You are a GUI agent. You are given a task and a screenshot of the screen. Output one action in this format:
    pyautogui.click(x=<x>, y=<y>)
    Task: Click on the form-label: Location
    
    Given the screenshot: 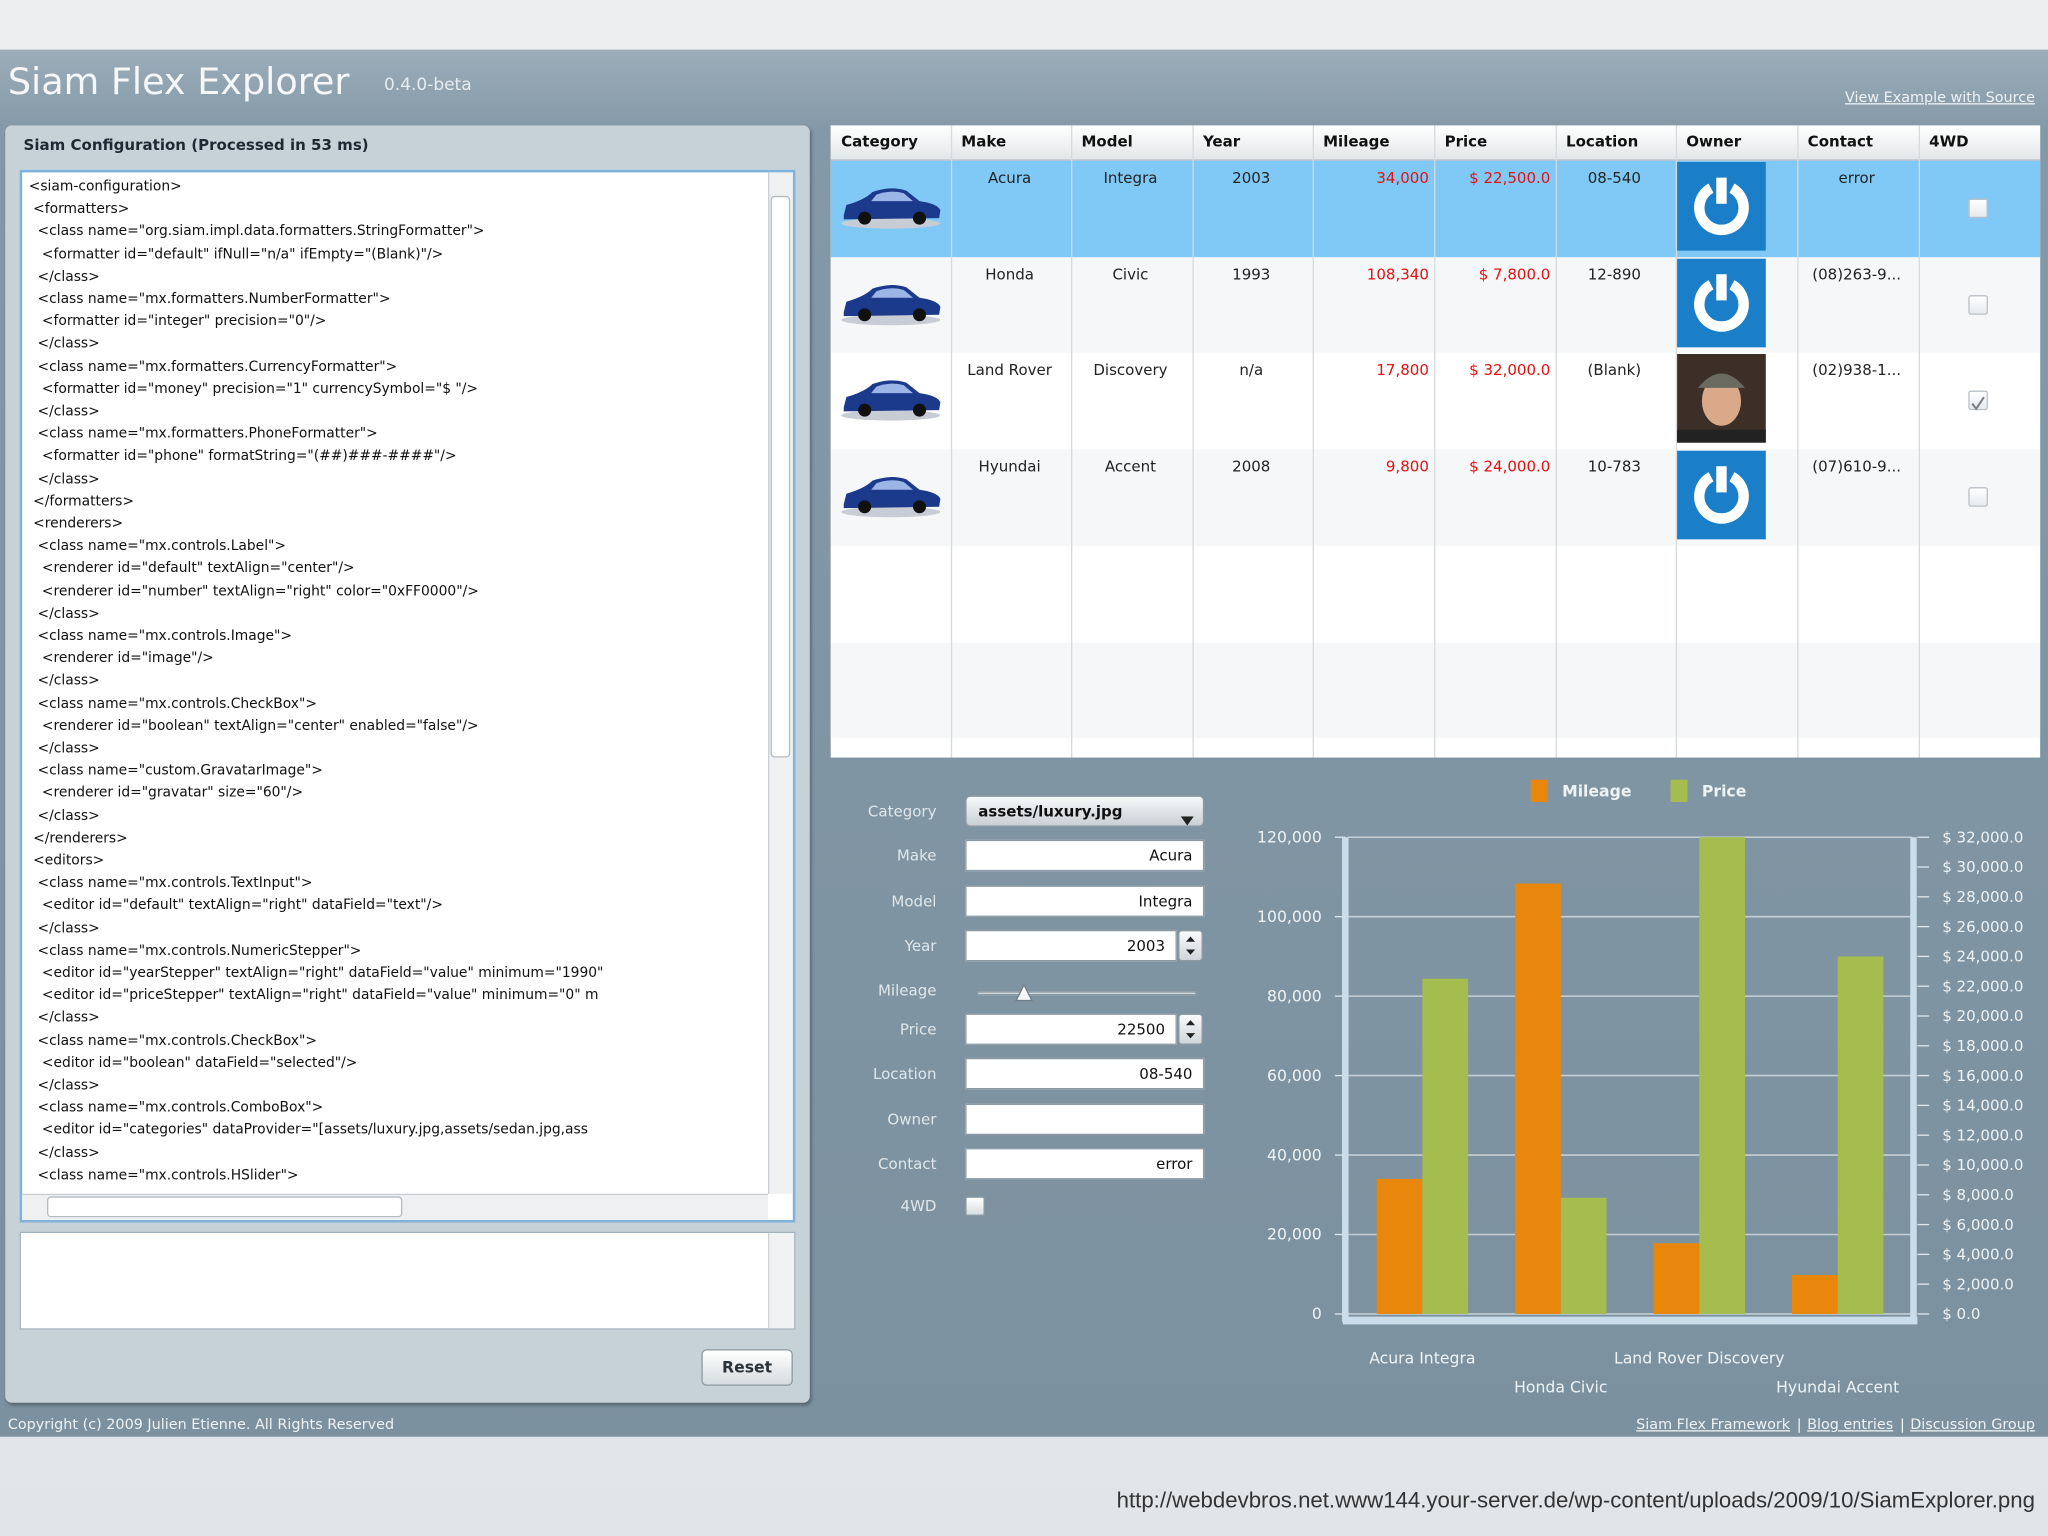 What is the action you would take?
    pyautogui.click(x=904, y=1073)
    